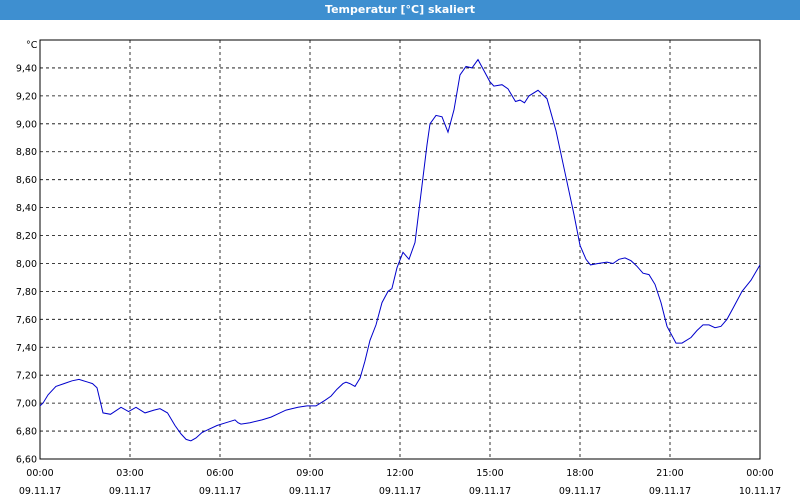 The width and height of the screenshot is (800, 500). I want to click on x-tick-date-label: 10.11.17, so click(760, 491).